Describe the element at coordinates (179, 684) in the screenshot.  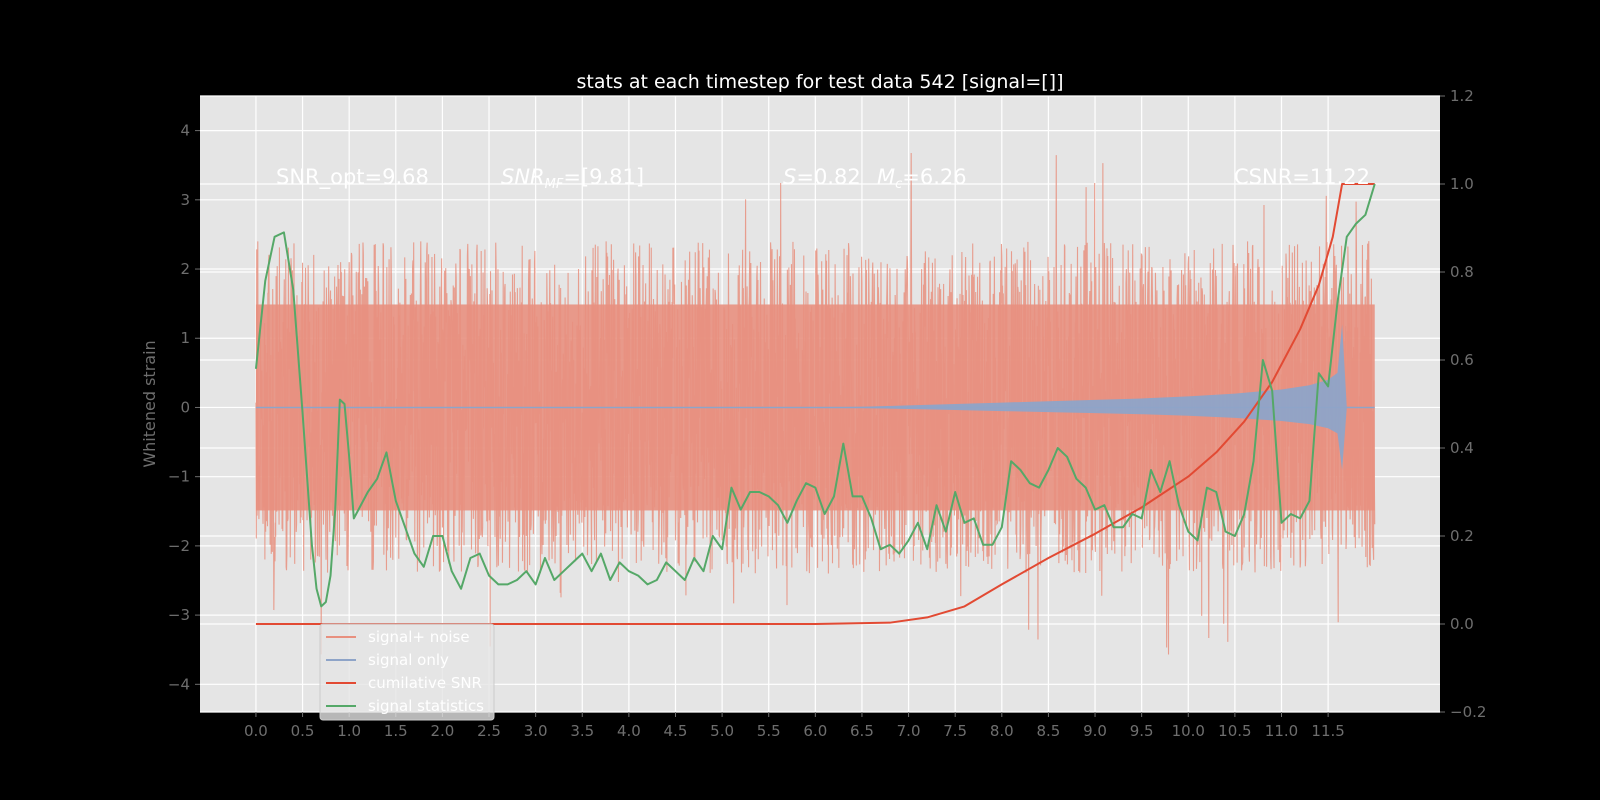
I see `y-left-tick-label-8: −4` at that location.